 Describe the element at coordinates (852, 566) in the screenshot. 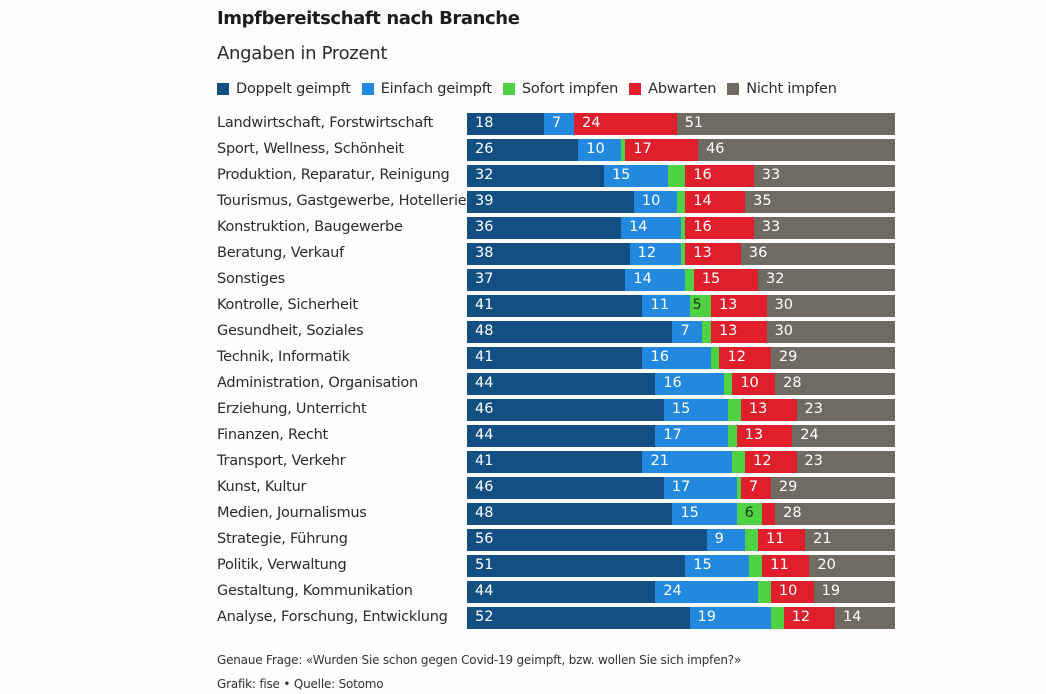

I see `bar-segment-nicht-impfen: 20` at that location.